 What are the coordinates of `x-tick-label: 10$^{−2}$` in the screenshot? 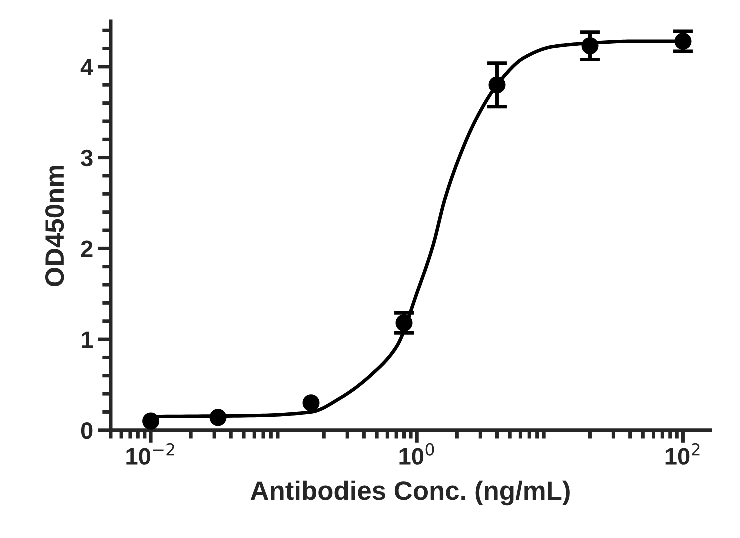 It's located at (150, 454).